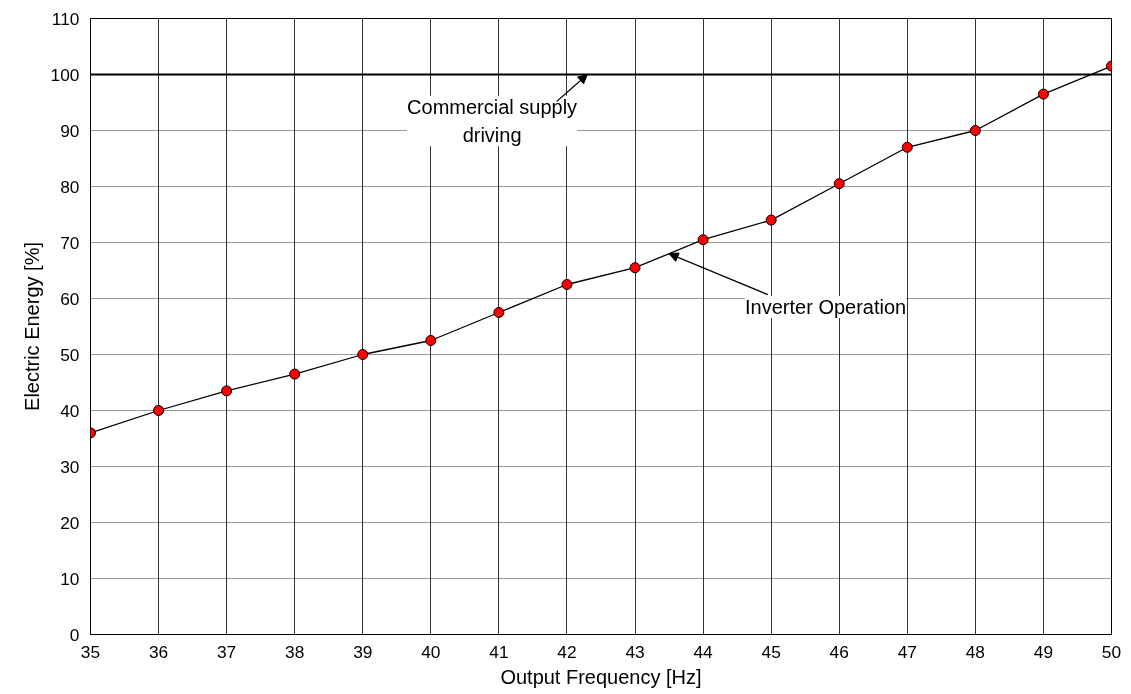 Image resolution: width=1131 pixels, height=694 pixels. Describe the element at coordinates (70, 578) in the screenshot. I see `y-tick-label: 10` at that location.